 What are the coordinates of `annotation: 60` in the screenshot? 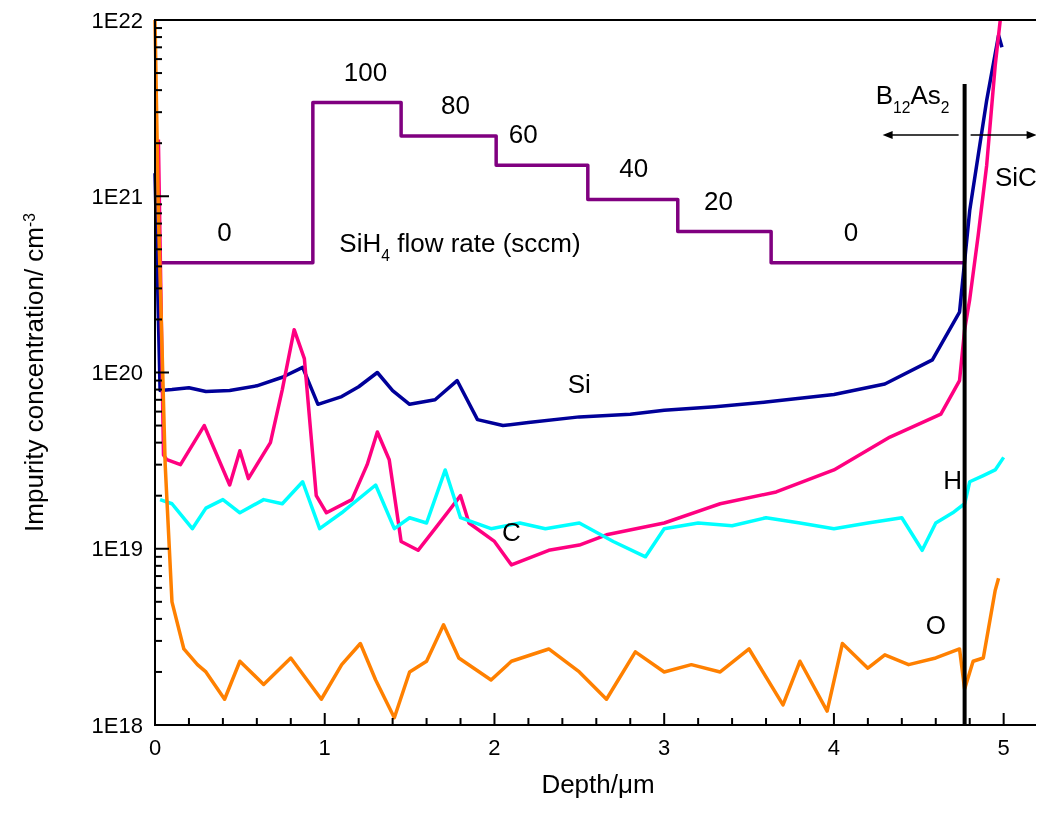 It's located at (523, 134).